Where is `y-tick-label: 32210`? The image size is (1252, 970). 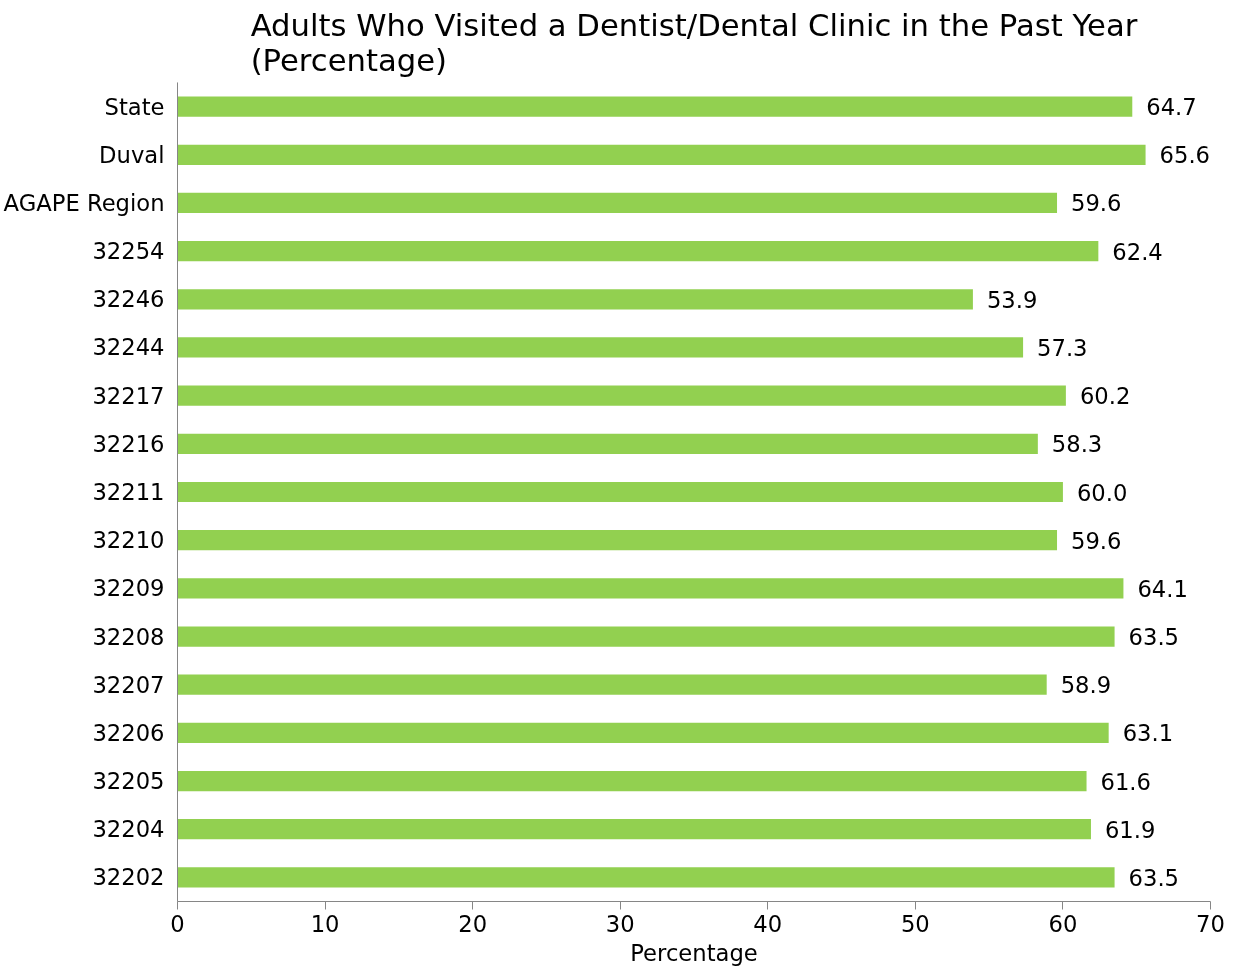 y-tick-label: 32210 is located at coordinates (128, 540).